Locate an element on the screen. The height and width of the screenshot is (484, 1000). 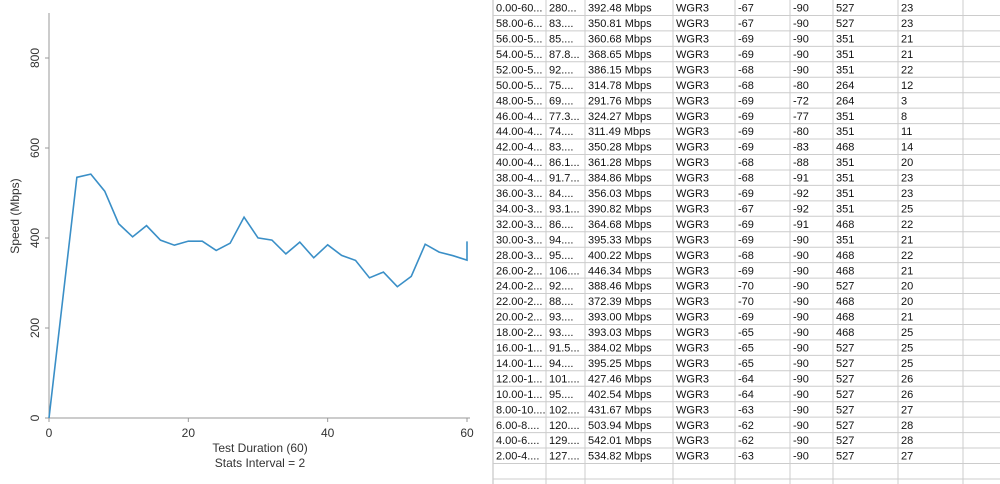
table-cell: 291.76 Mbps is located at coordinates (620, 101).